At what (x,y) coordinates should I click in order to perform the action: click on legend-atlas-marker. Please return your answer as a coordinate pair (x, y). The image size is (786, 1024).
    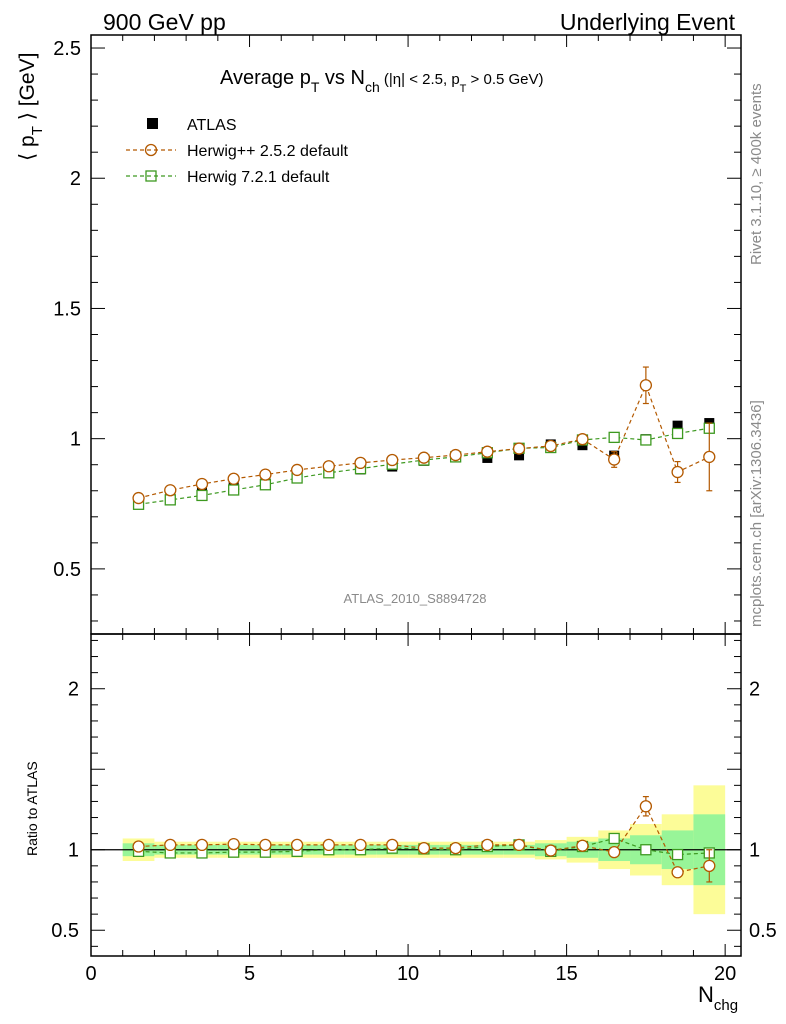
    Looking at the image, I should click on (152, 123).